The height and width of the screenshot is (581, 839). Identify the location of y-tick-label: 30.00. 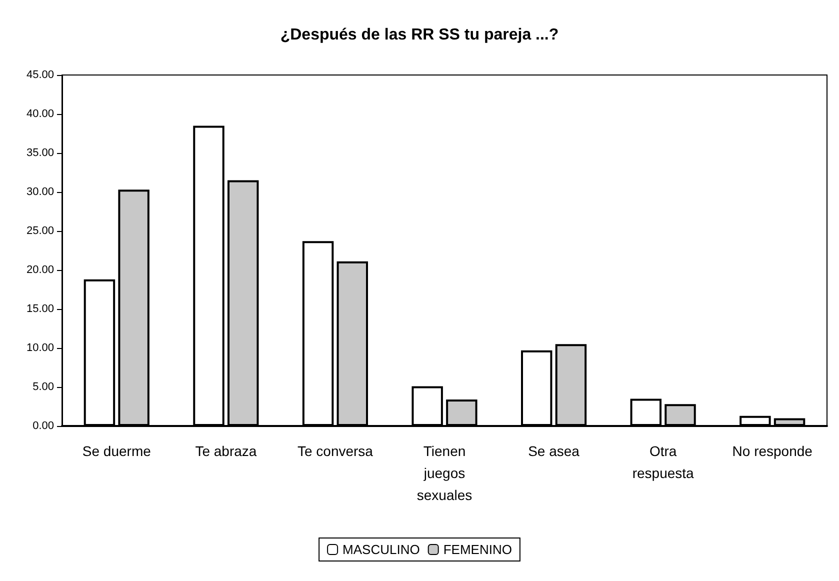
(40, 192).